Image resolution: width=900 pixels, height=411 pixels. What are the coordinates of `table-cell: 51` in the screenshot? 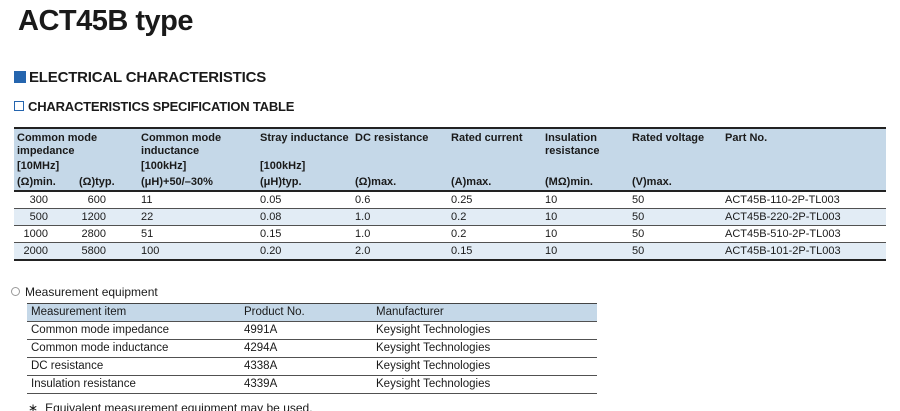 It's located at (147, 233).